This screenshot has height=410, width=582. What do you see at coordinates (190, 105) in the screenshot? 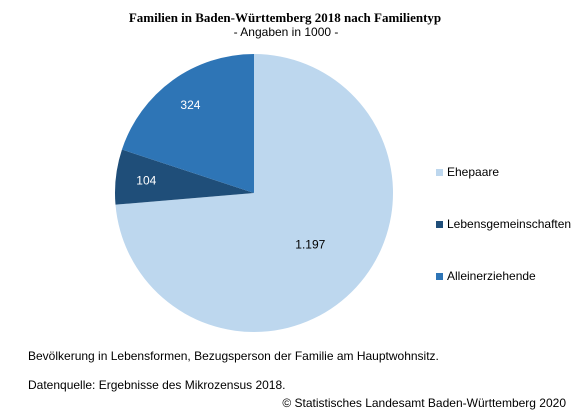
I see `data-label-alleinerziehende: 324` at bounding box center [190, 105].